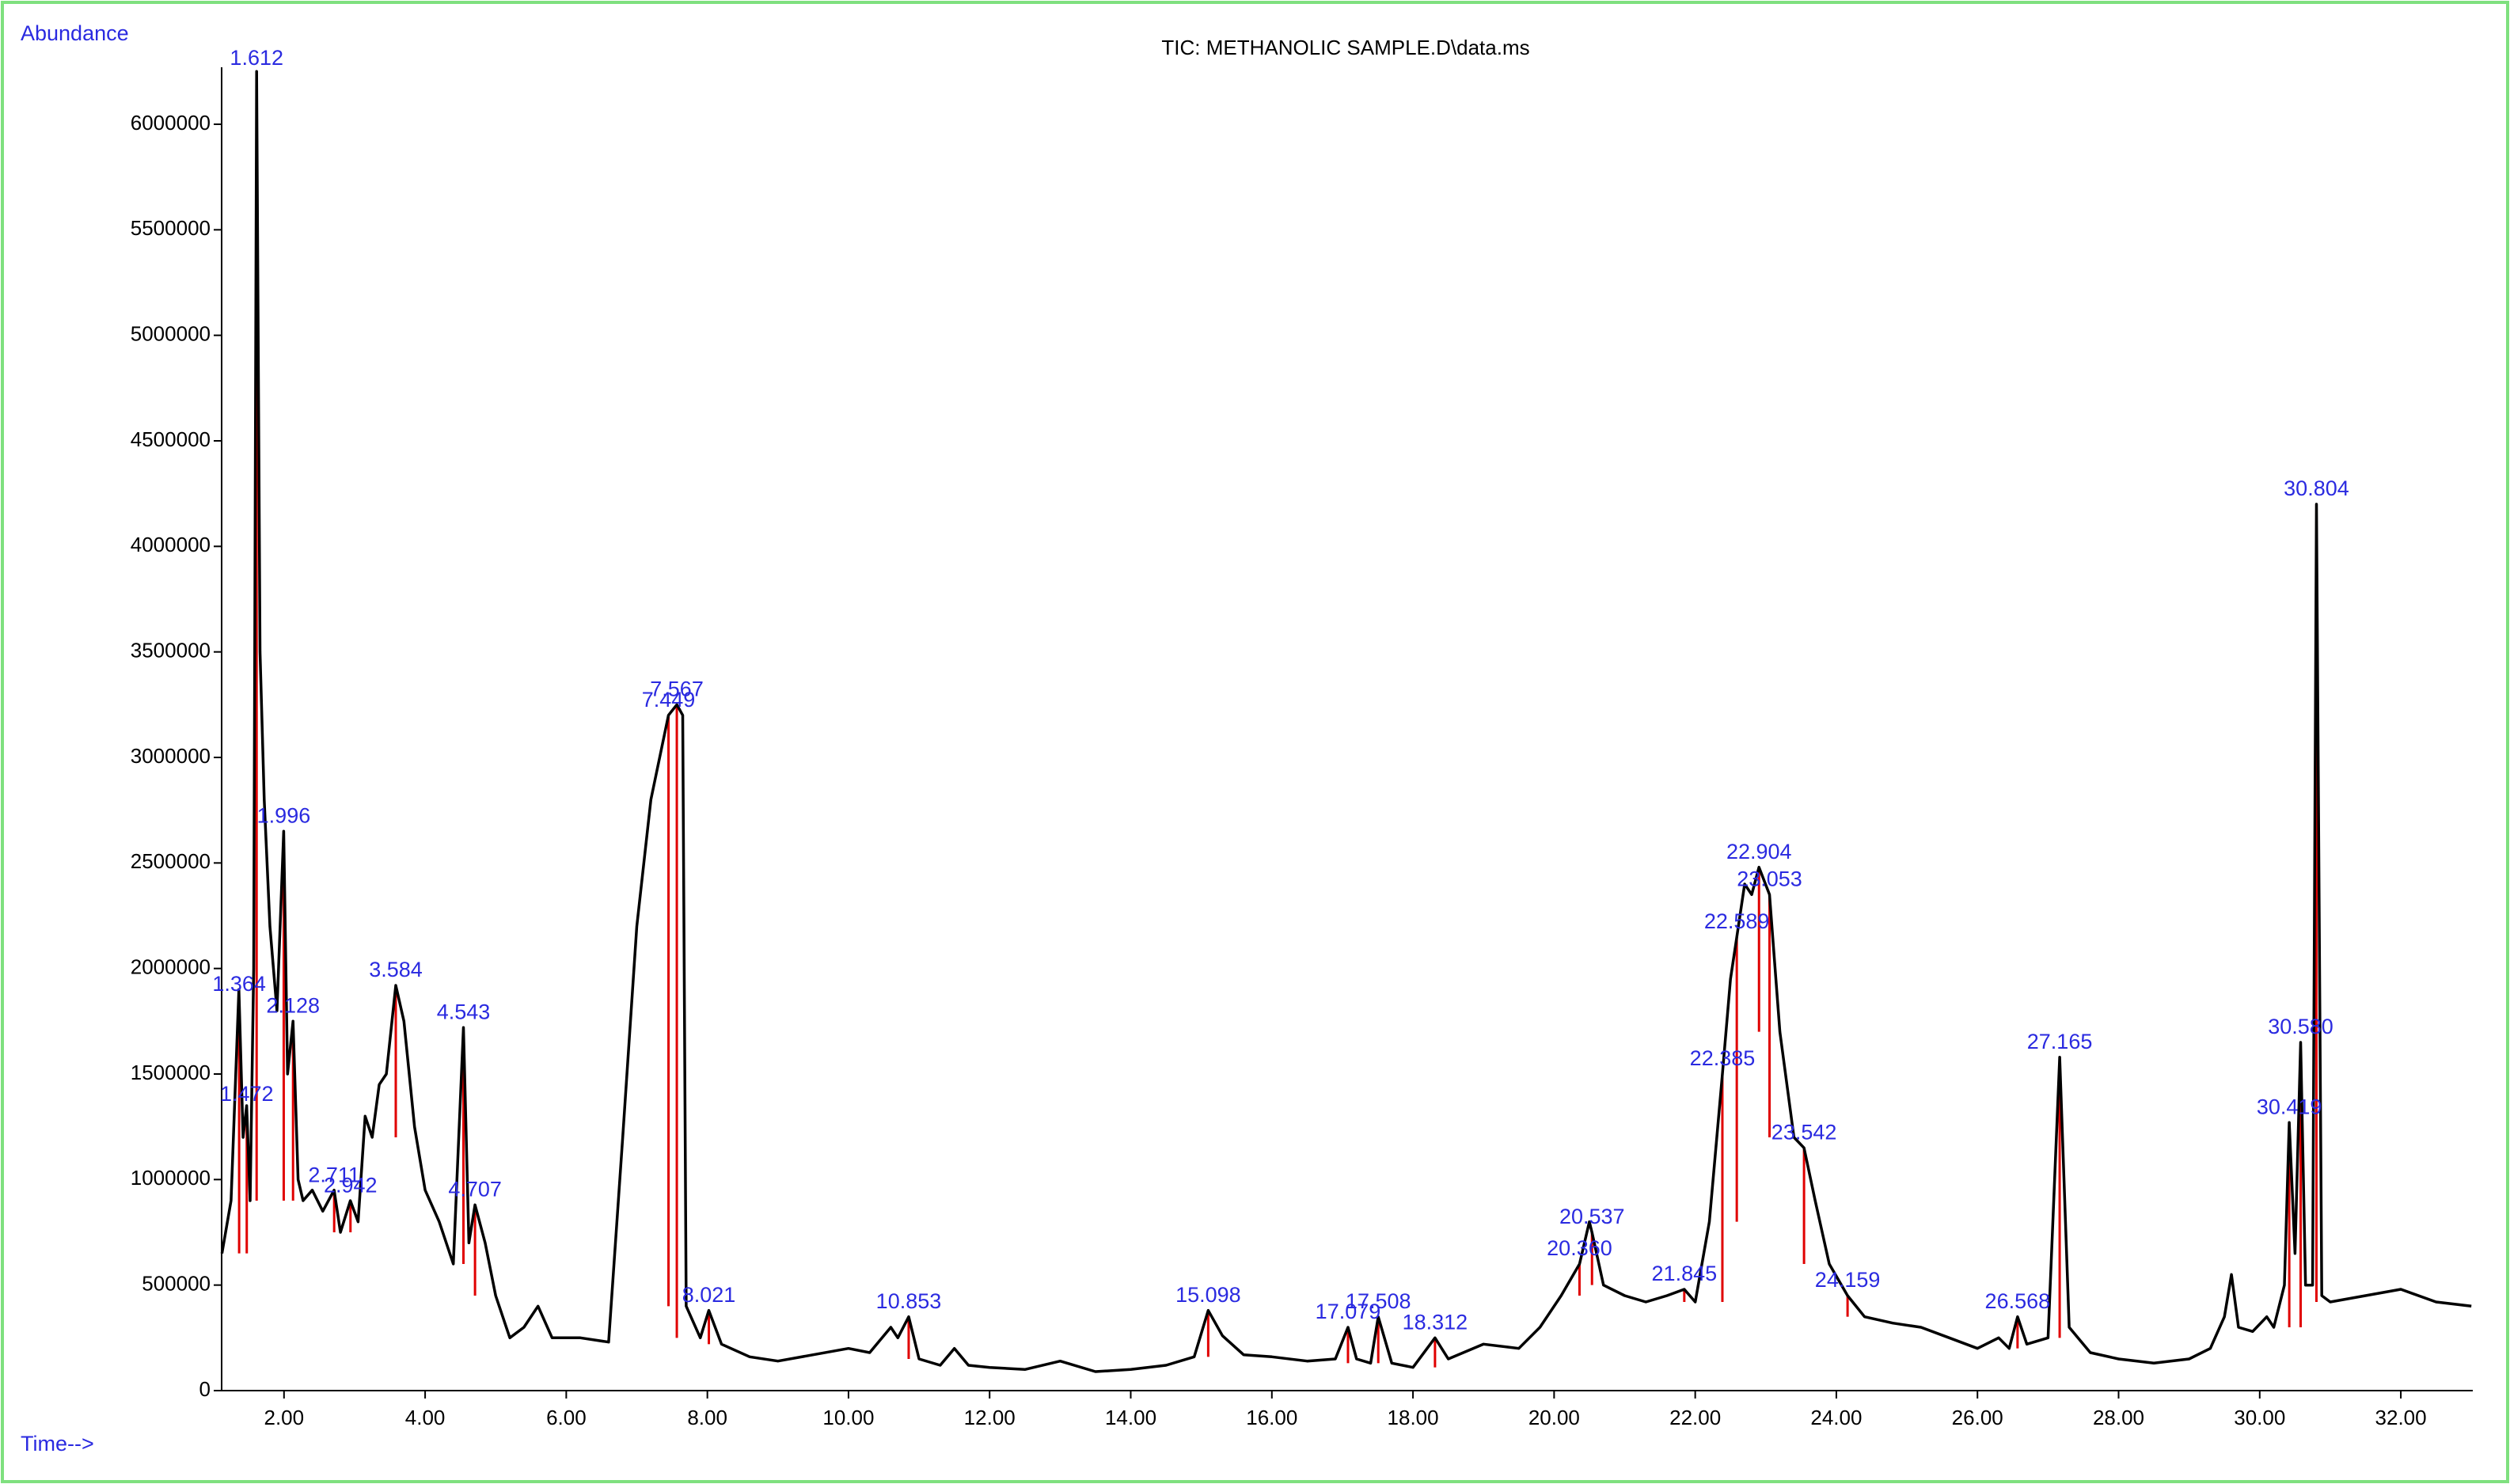 The height and width of the screenshot is (1484, 2510). I want to click on x-tick-label: 4.00, so click(425, 1417).